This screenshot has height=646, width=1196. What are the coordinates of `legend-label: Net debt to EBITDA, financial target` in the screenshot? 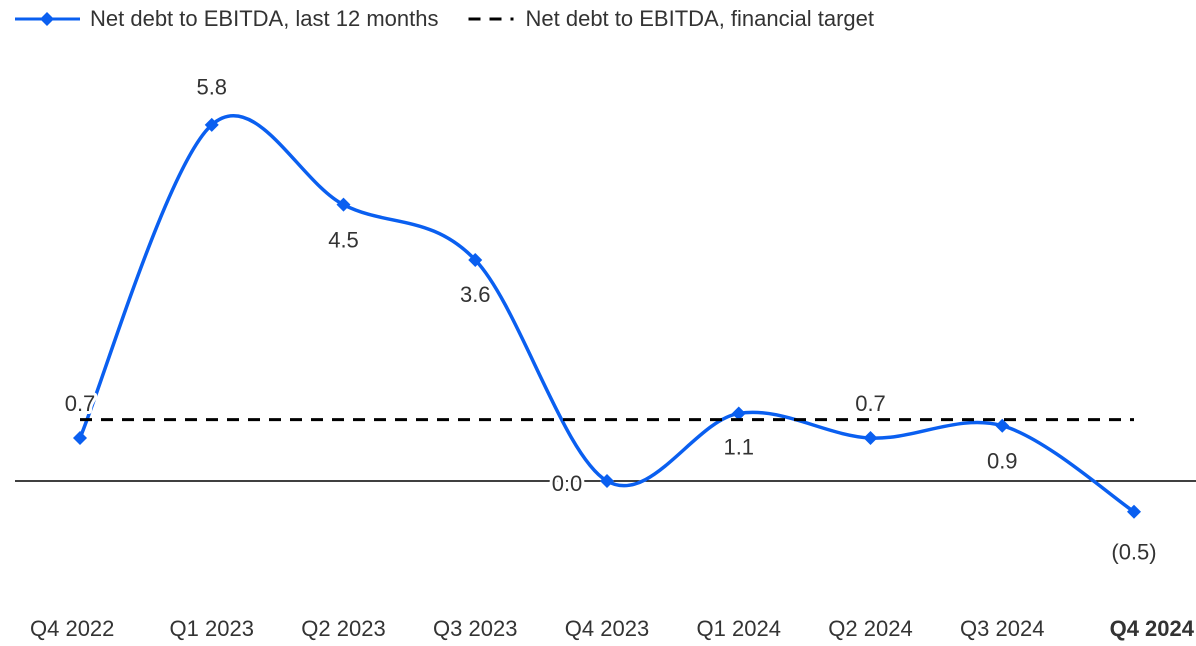 It's located at (700, 18).